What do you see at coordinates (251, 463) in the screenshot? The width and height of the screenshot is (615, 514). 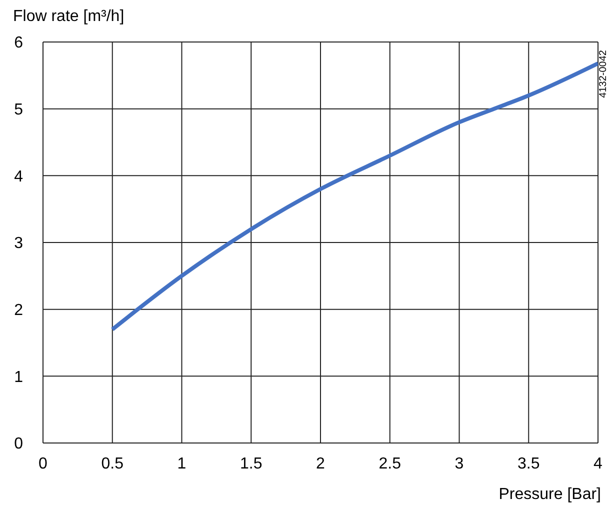 I see `x-tick-label: 1.5` at bounding box center [251, 463].